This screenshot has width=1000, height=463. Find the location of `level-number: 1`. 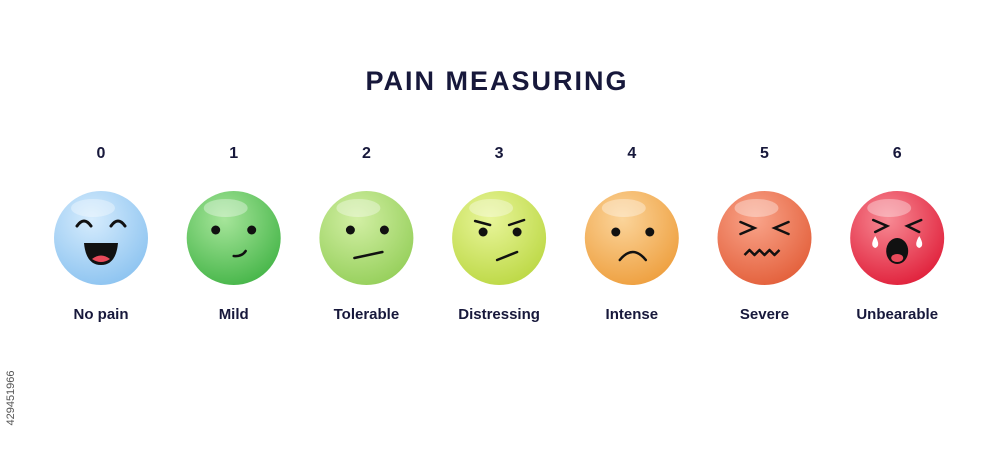

level-number: 1 is located at coordinates (233, 153).